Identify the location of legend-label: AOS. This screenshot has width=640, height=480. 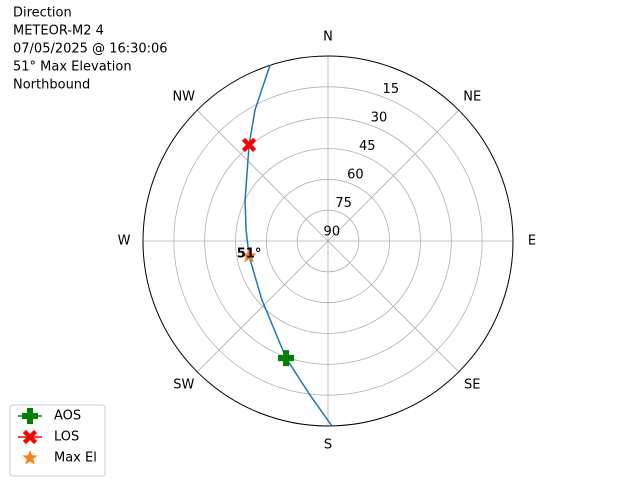
(67, 416).